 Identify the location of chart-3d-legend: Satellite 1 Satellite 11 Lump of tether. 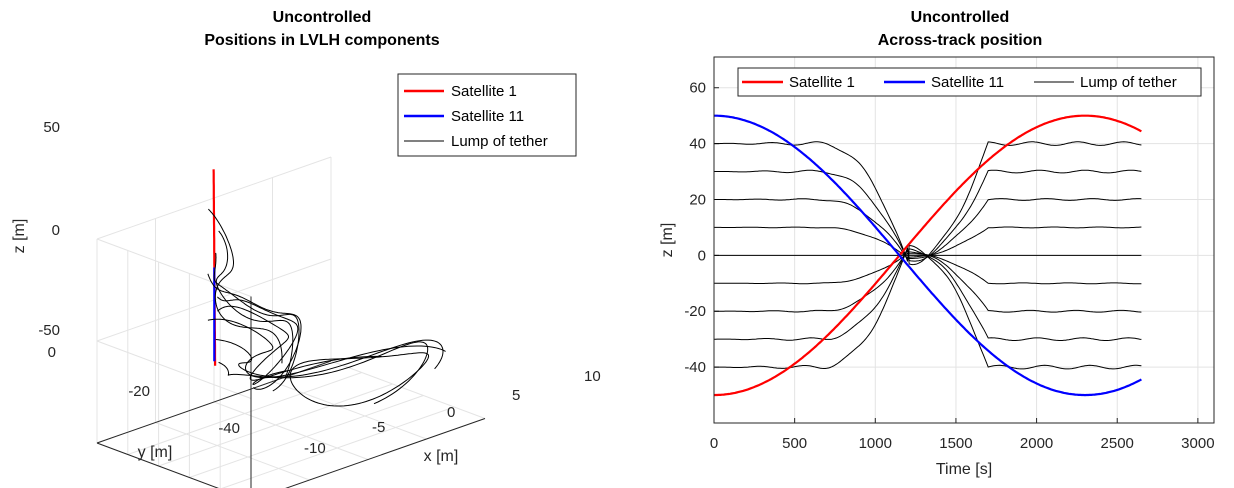
(487, 115).